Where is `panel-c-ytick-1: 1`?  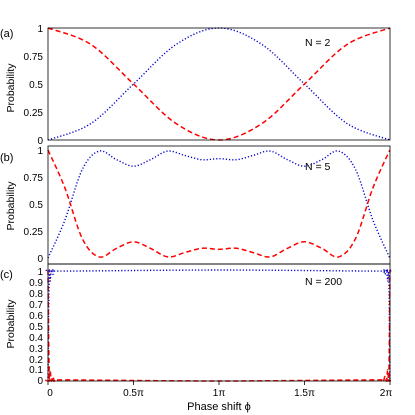
panel-c-ytick-1: 1 is located at coordinates (40, 272).